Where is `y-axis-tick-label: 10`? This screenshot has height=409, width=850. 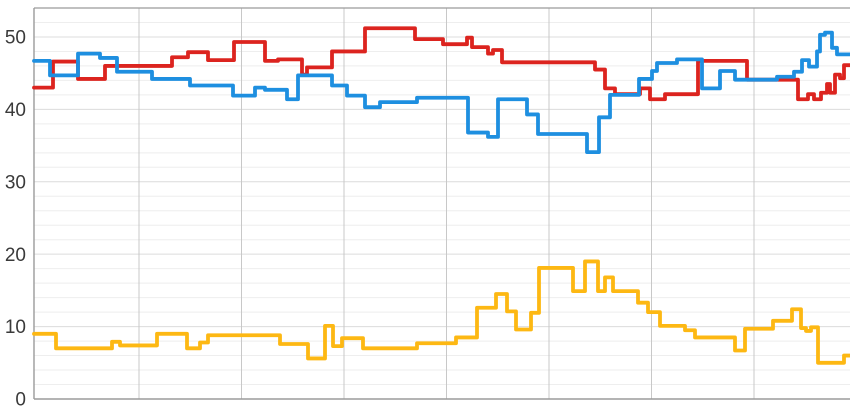
y-axis-tick-label: 10 is located at coordinates (15, 327).